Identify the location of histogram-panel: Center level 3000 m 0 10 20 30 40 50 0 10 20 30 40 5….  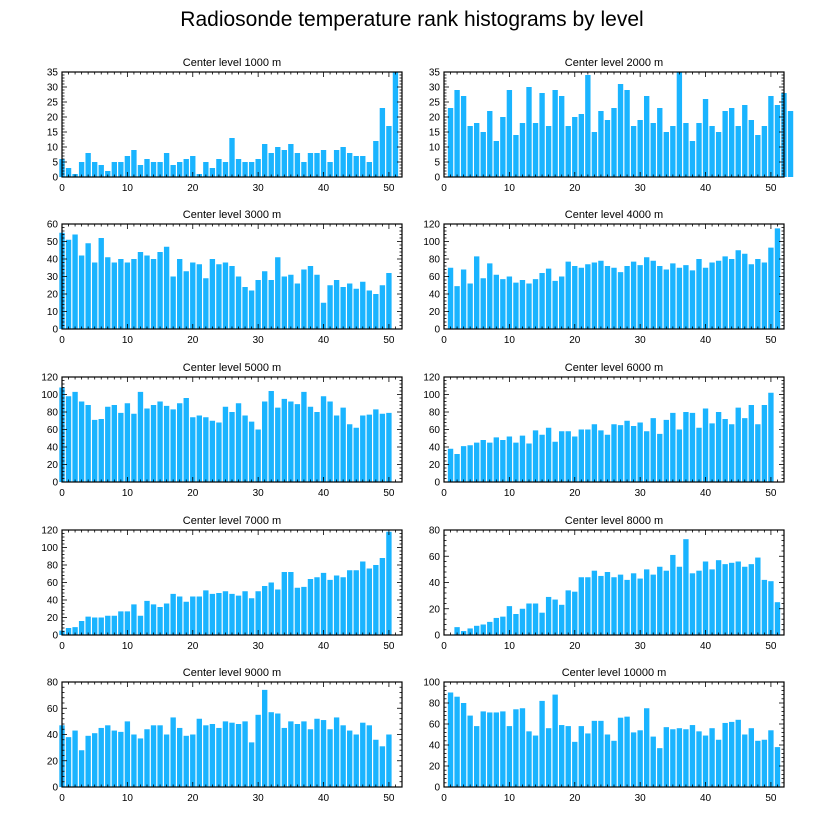
(225, 277).